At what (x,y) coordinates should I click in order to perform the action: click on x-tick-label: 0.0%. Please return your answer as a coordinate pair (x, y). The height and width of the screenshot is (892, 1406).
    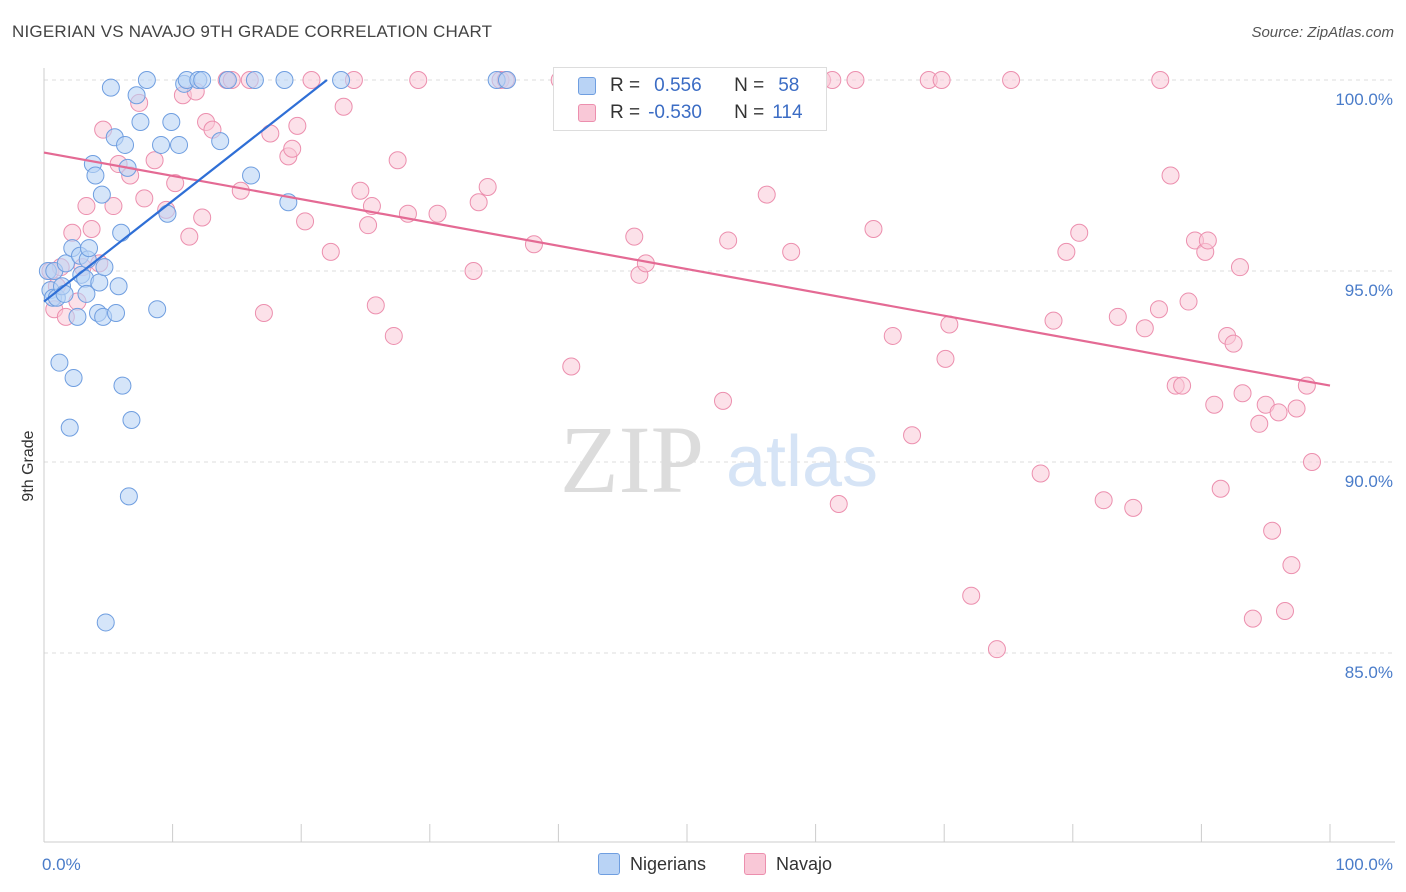
    Looking at the image, I should click on (61, 864).